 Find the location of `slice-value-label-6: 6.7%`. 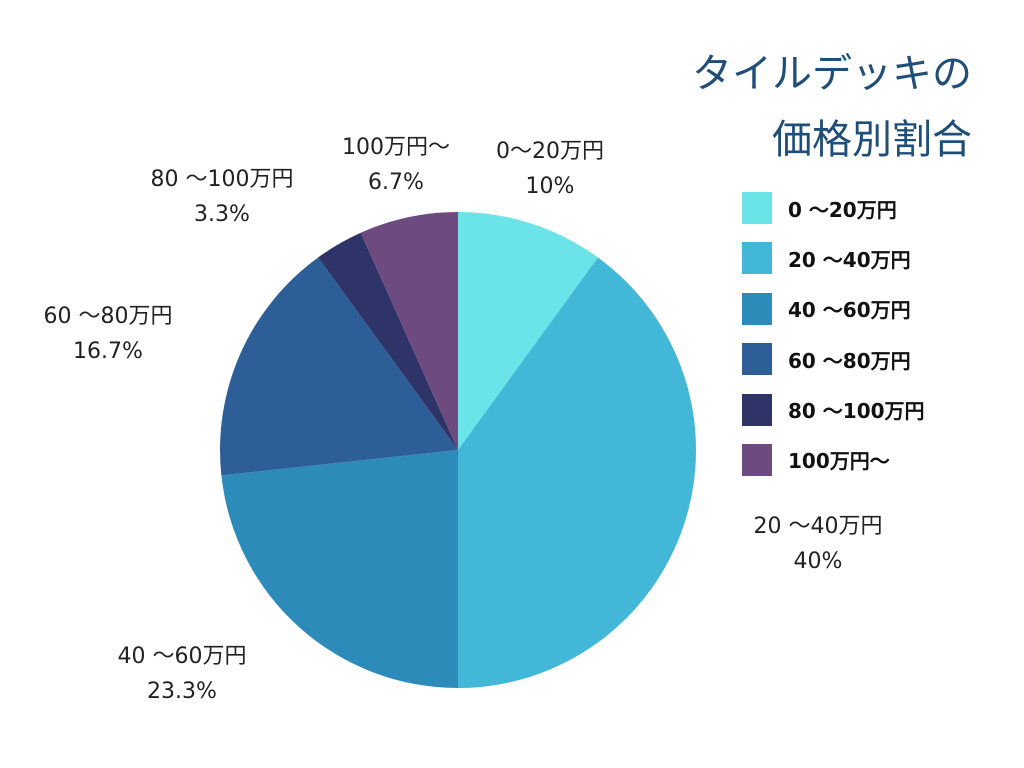

slice-value-label-6: 6.7% is located at coordinates (396, 182).